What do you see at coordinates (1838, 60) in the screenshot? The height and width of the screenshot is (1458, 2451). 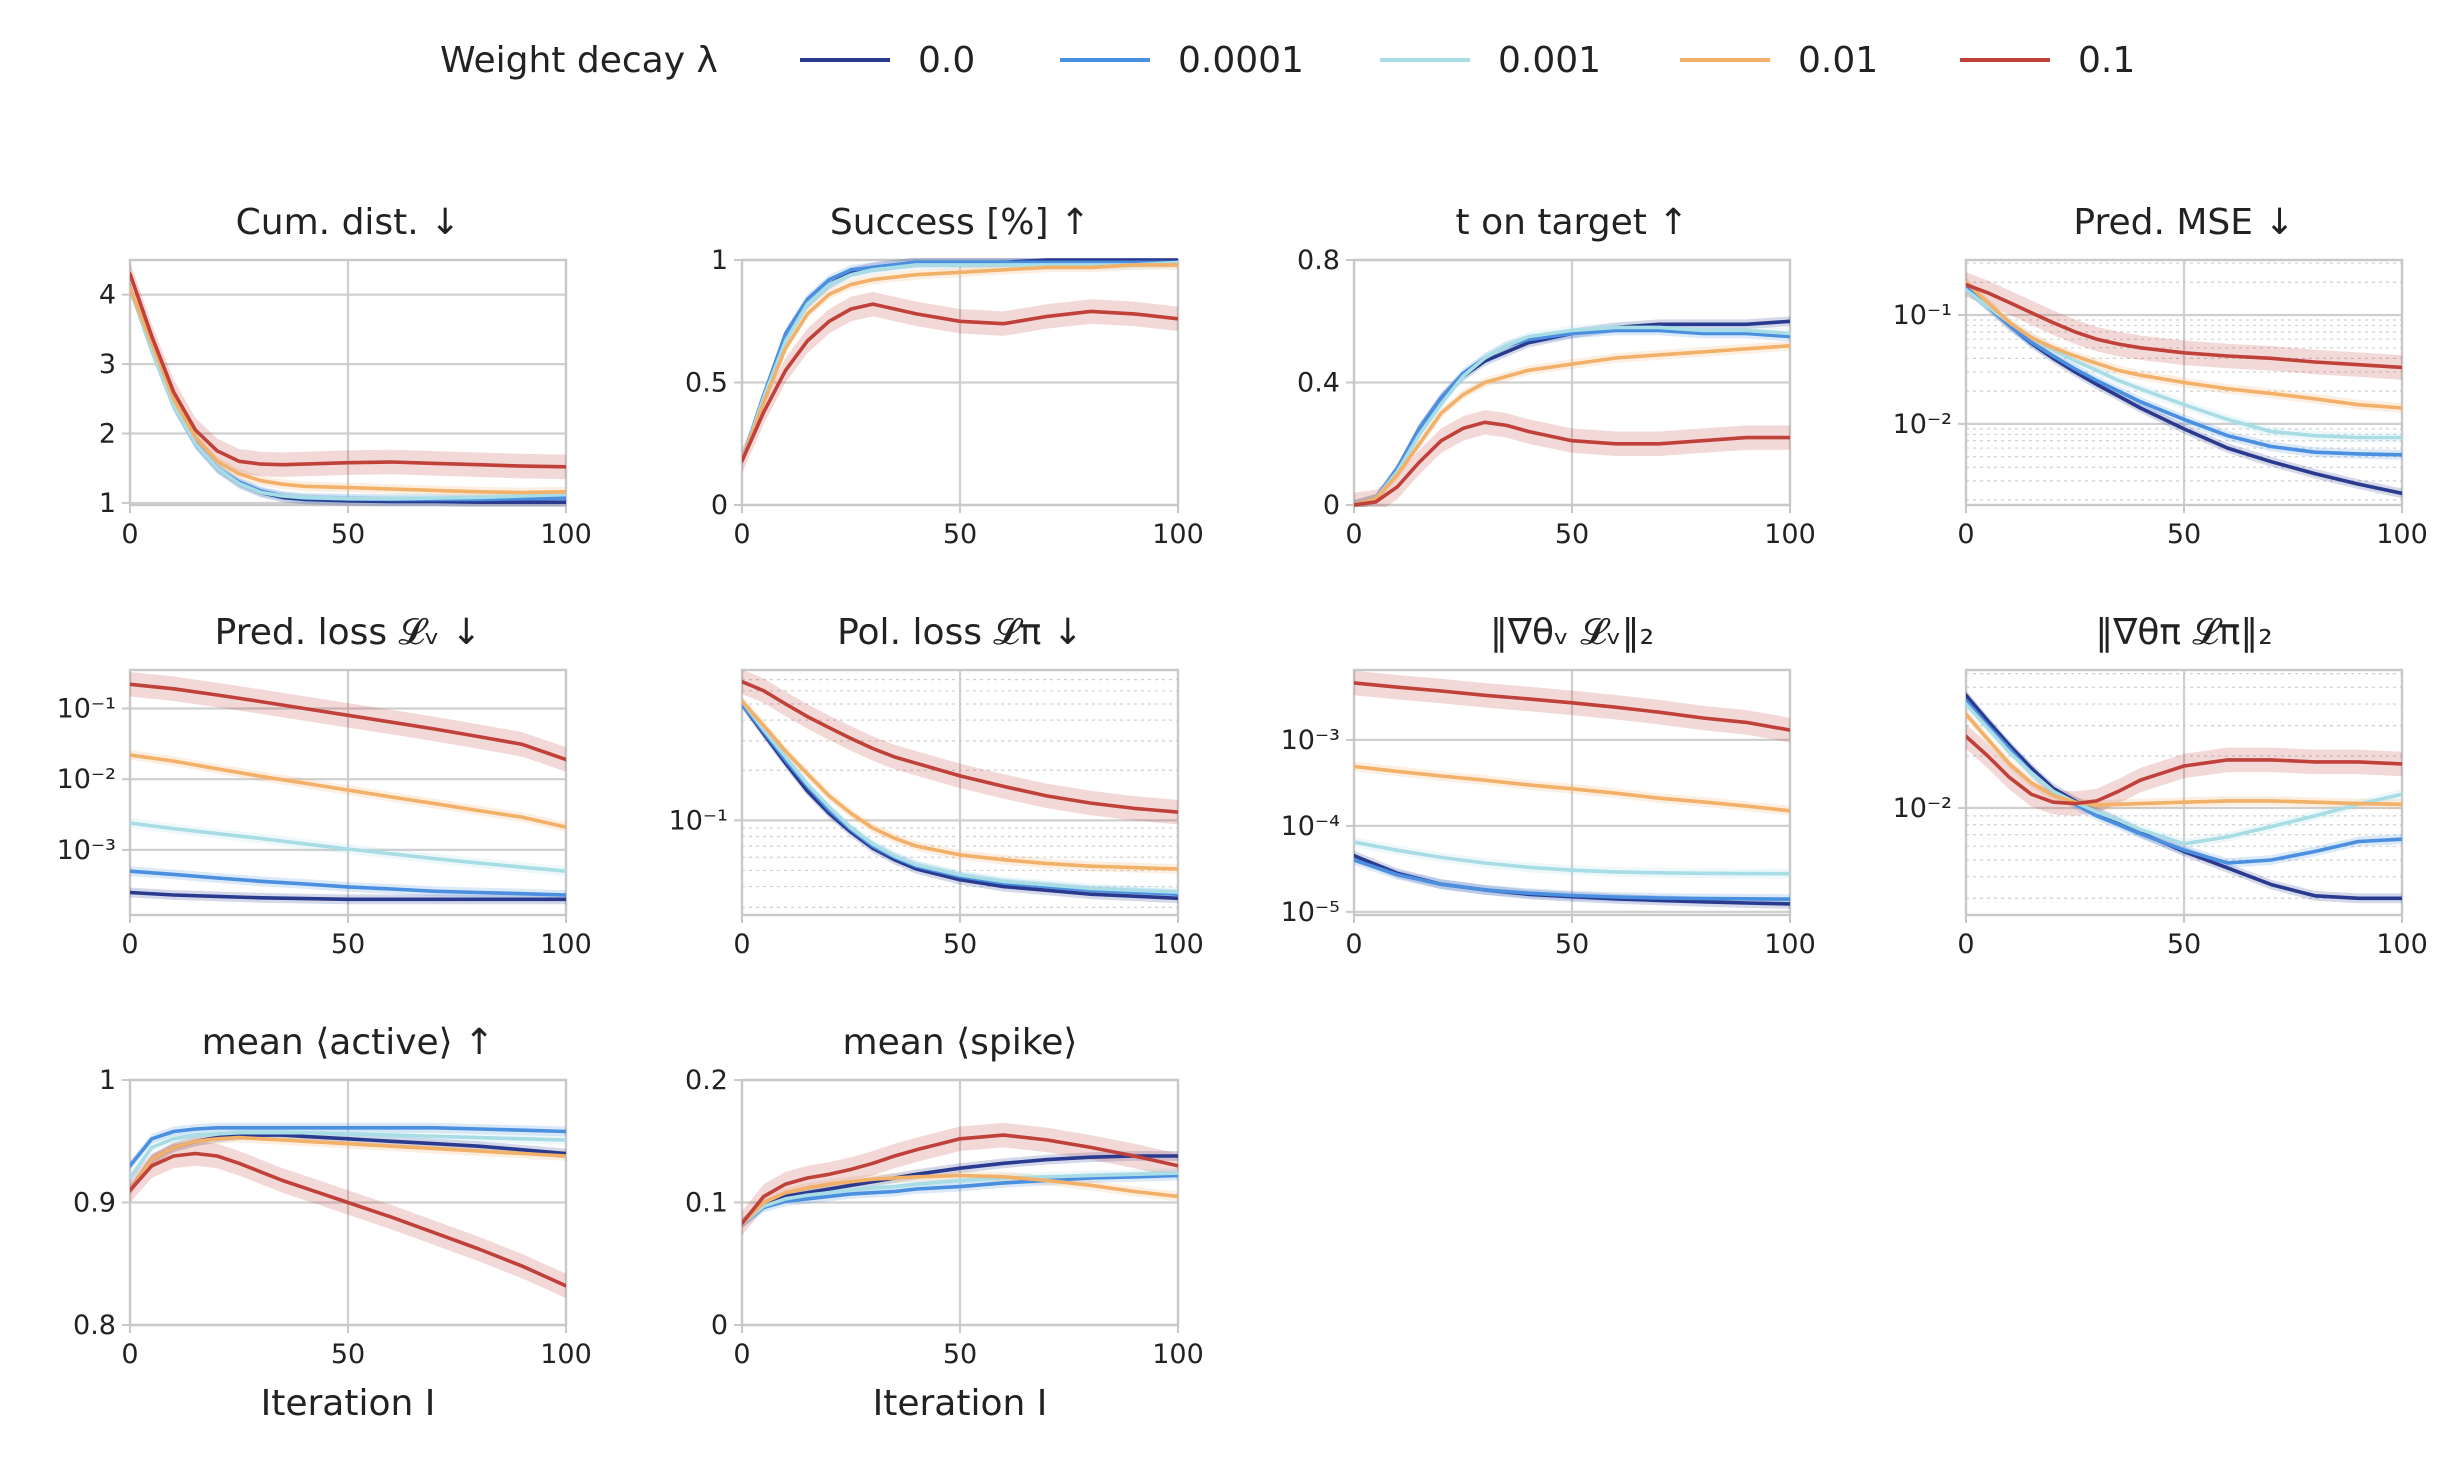 I see `legend-label: 0.01` at bounding box center [1838, 60].